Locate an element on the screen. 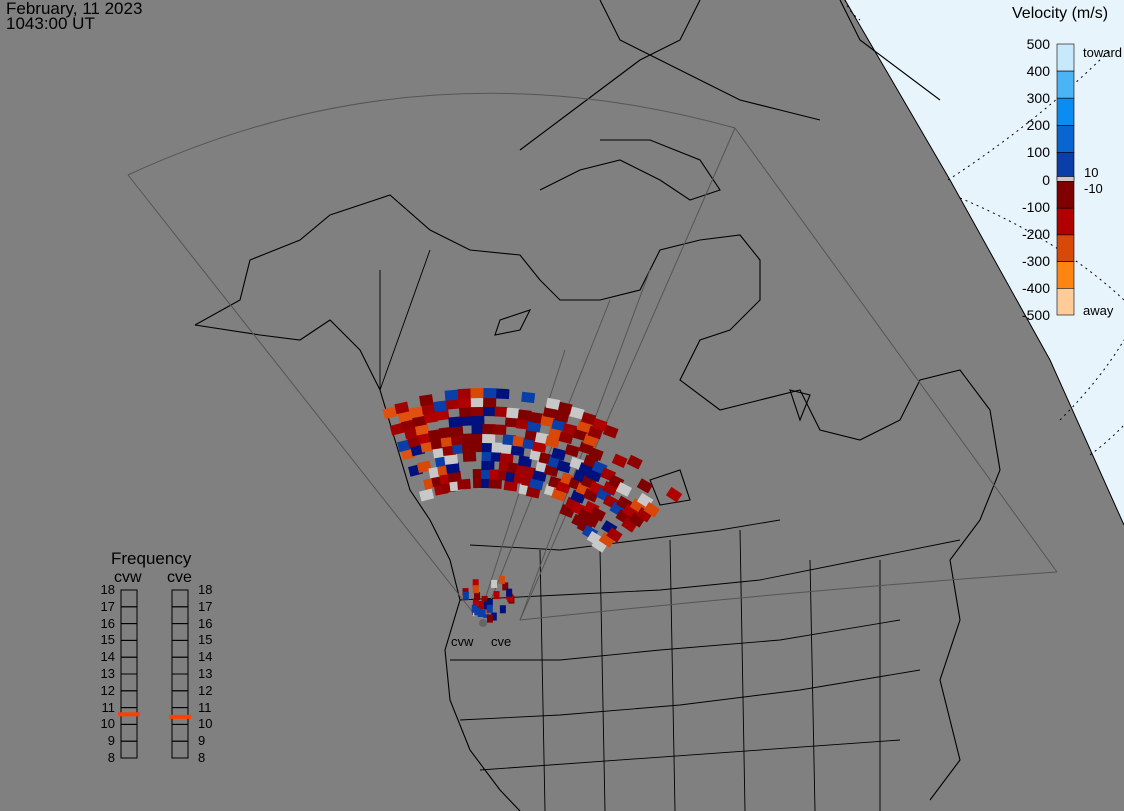 Image resolution: width=1124 pixels, height=811 pixels. colorbar-tick: -500 is located at coordinates (1035, 315).